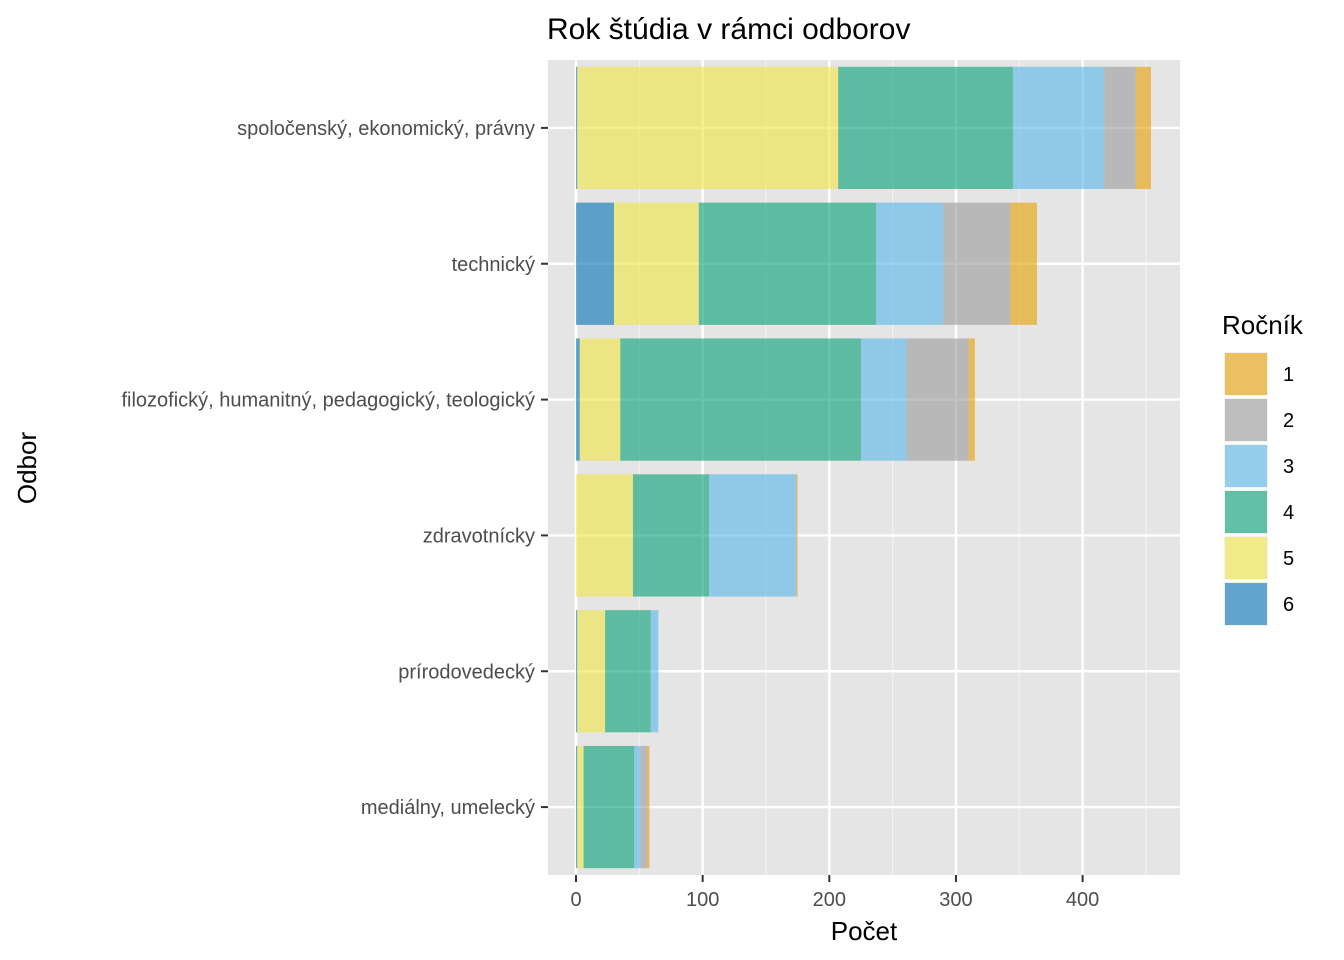 Image resolution: width=1344 pixels, height=960 pixels. I want to click on x-tick-label: 400, so click(1082, 900).